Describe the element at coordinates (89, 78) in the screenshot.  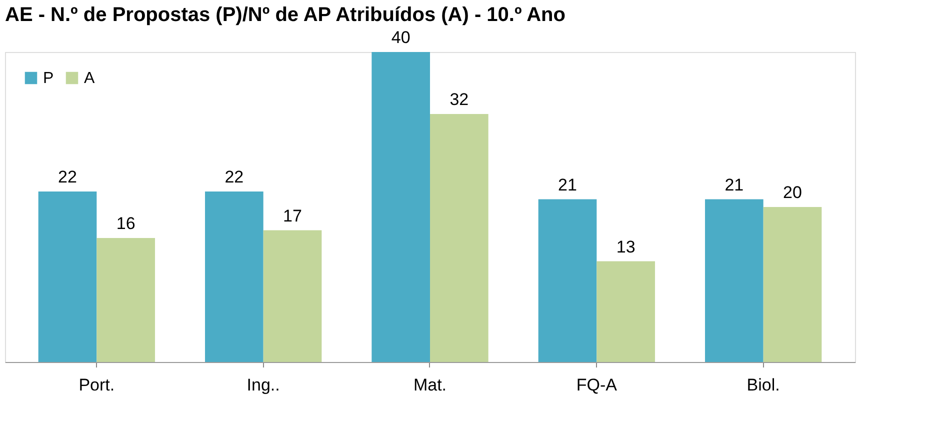
I see `legend-label: A` at that location.